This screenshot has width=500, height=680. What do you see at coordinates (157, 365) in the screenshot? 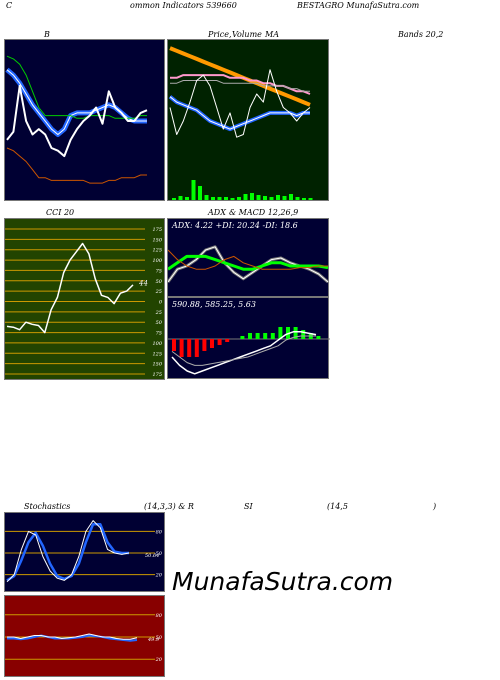
I see `cci-tick-label: 150` at bounding box center [157, 365].